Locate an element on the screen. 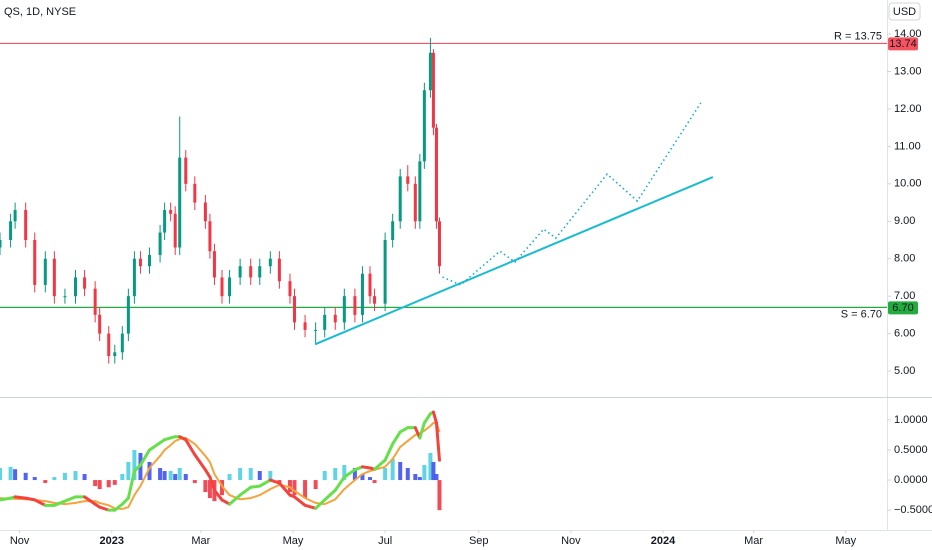 The width and height of the screenshot is (932, 550). y-tick-label: 13.00 is located at coordinates (908, 71).